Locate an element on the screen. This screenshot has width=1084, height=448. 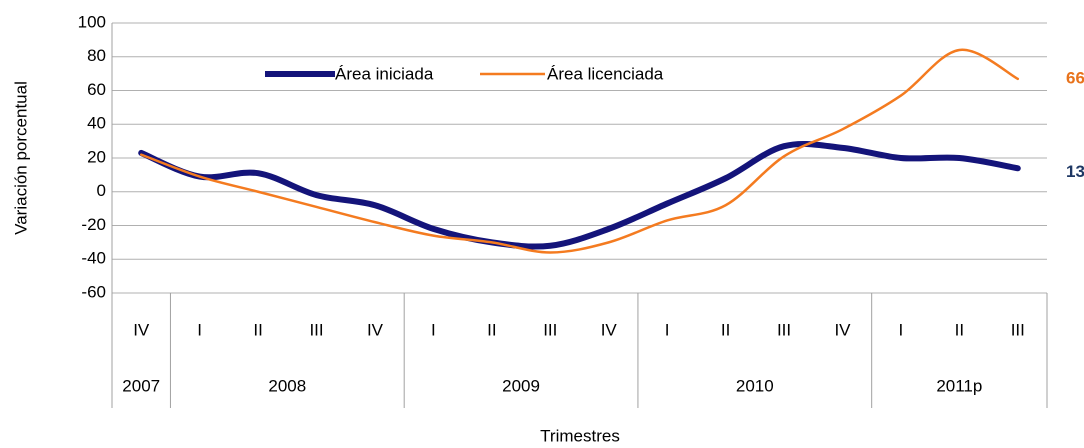
year-label: 2010 is located at coordinates (755, 385).